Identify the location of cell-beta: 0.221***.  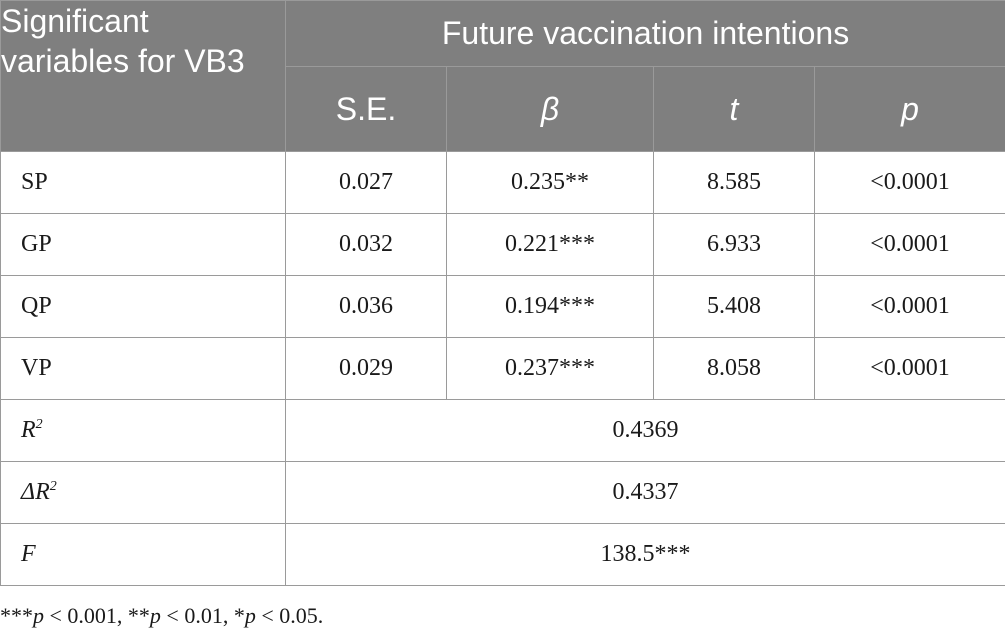
(550, 244).